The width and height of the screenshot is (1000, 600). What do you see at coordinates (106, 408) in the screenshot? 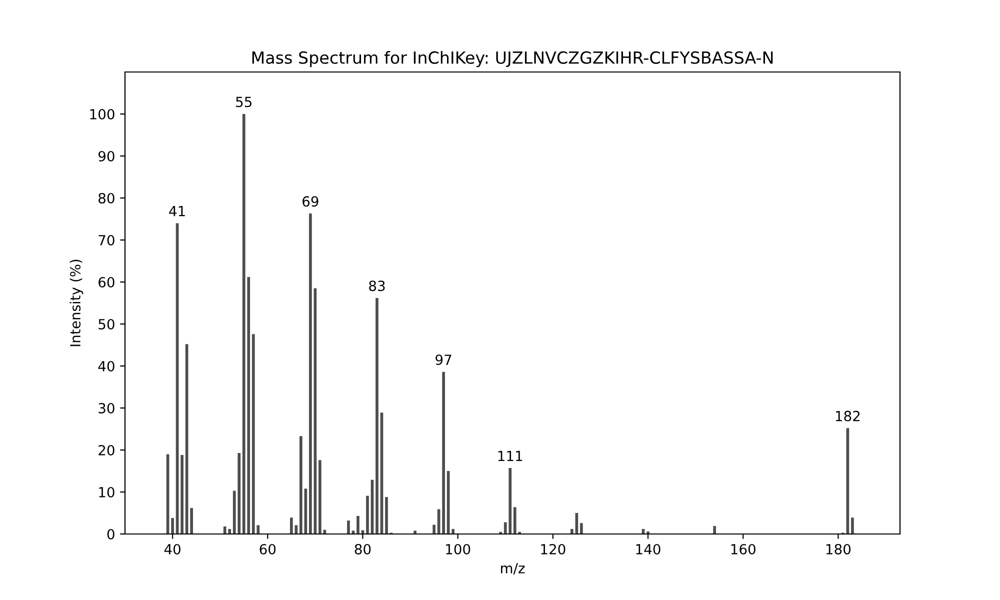
I see `y-tick-label: 30` at bounding box center [106, 408].